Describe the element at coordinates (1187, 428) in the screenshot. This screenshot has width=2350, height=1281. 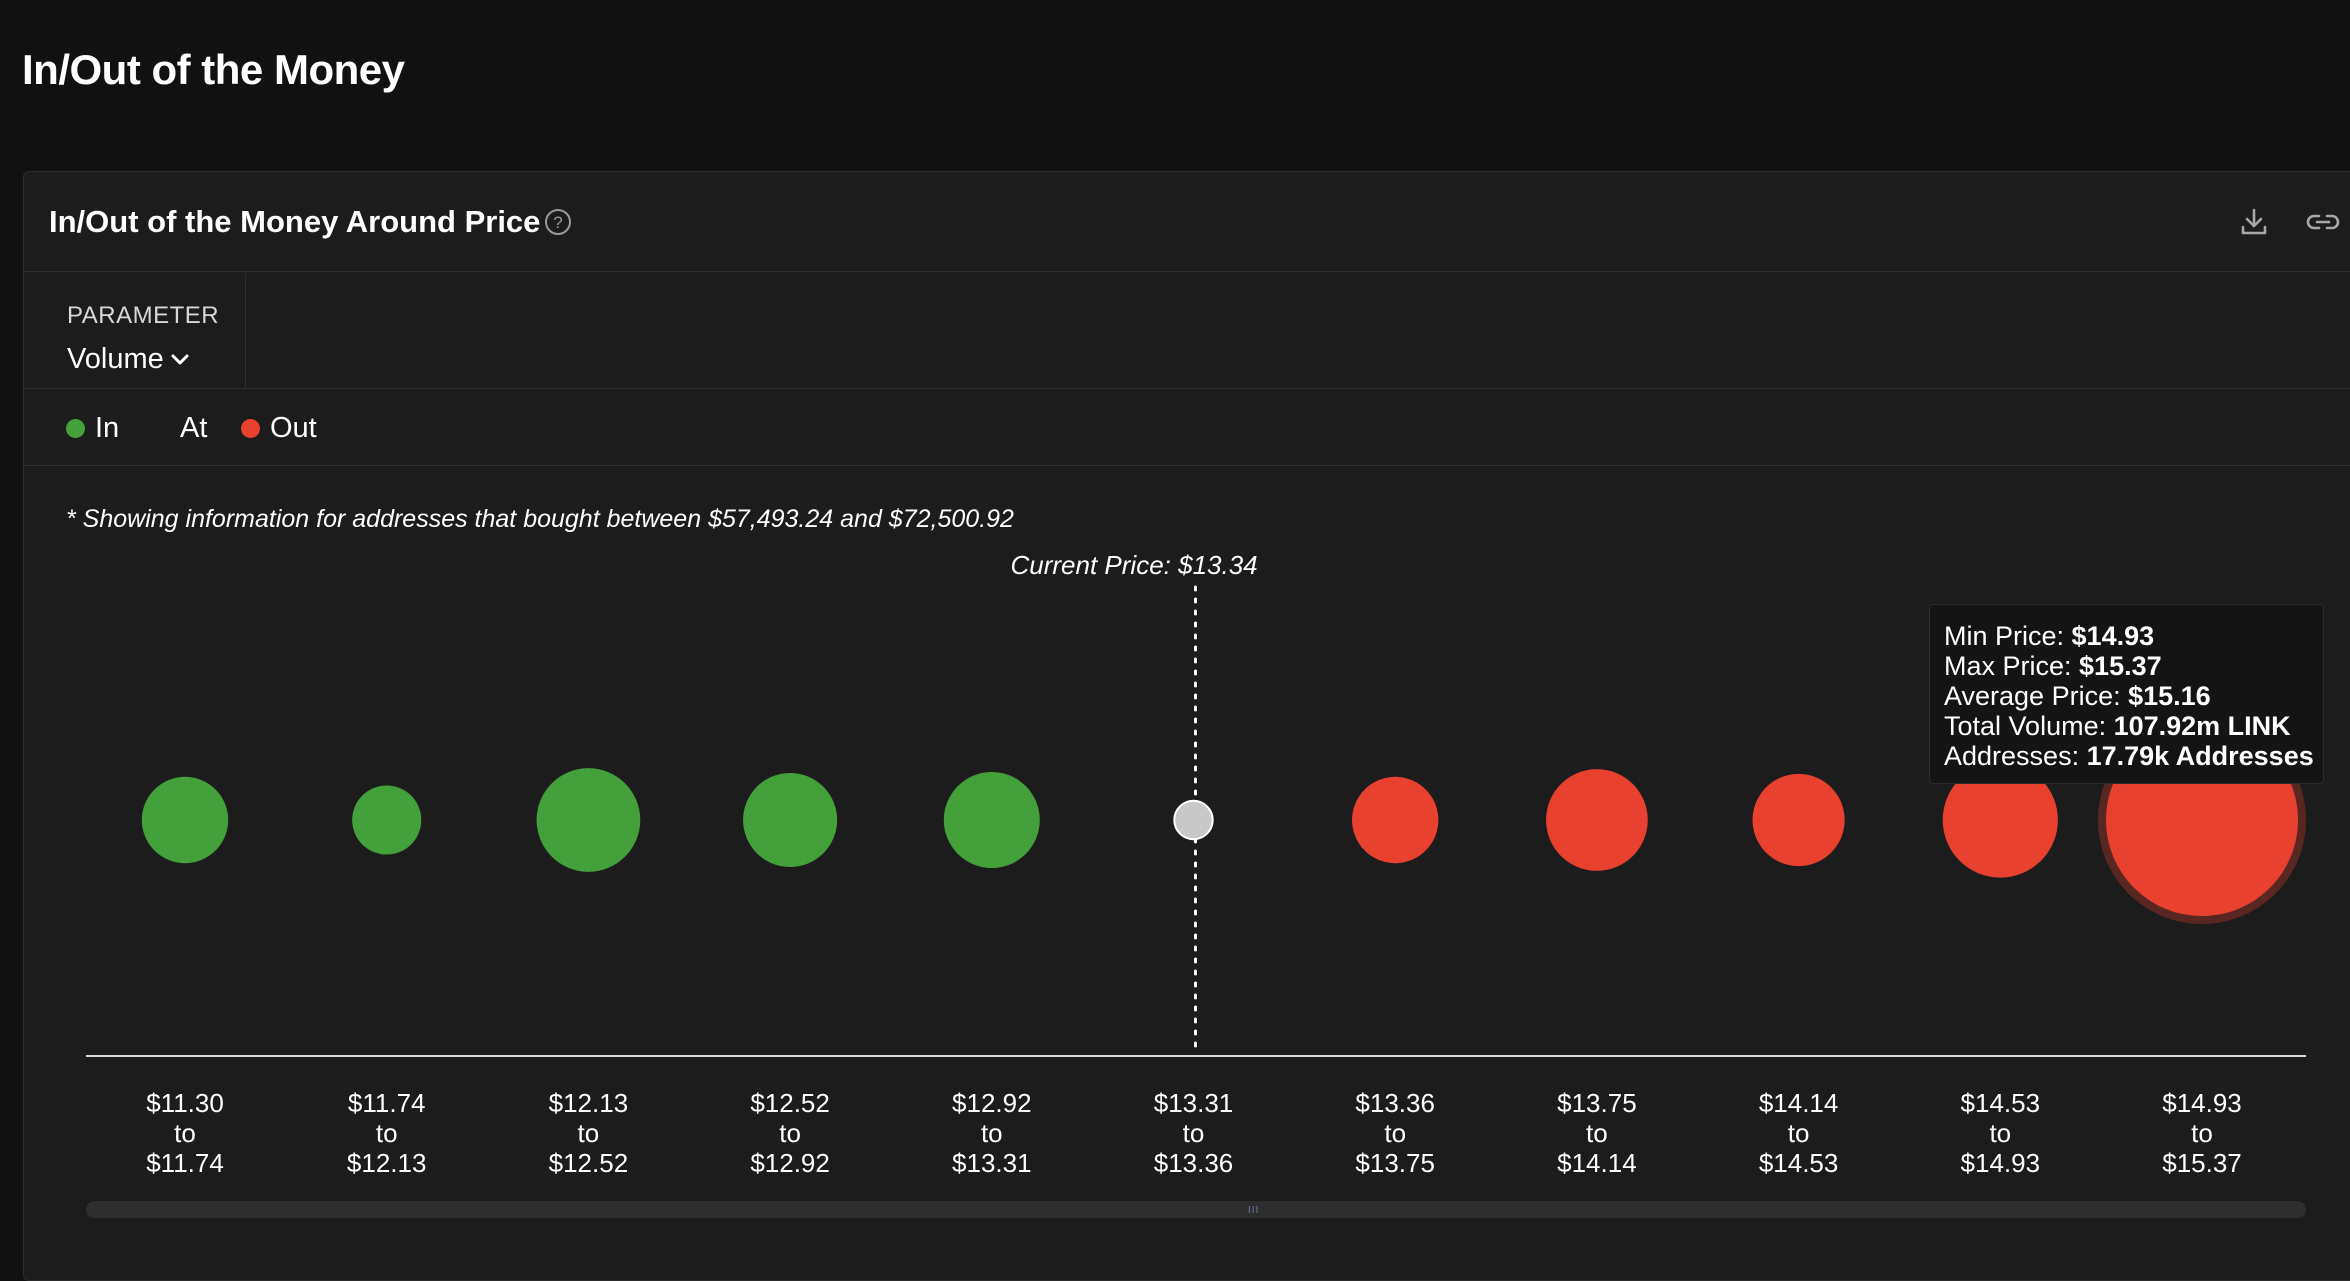
I see `legend: In At Out` at that location.